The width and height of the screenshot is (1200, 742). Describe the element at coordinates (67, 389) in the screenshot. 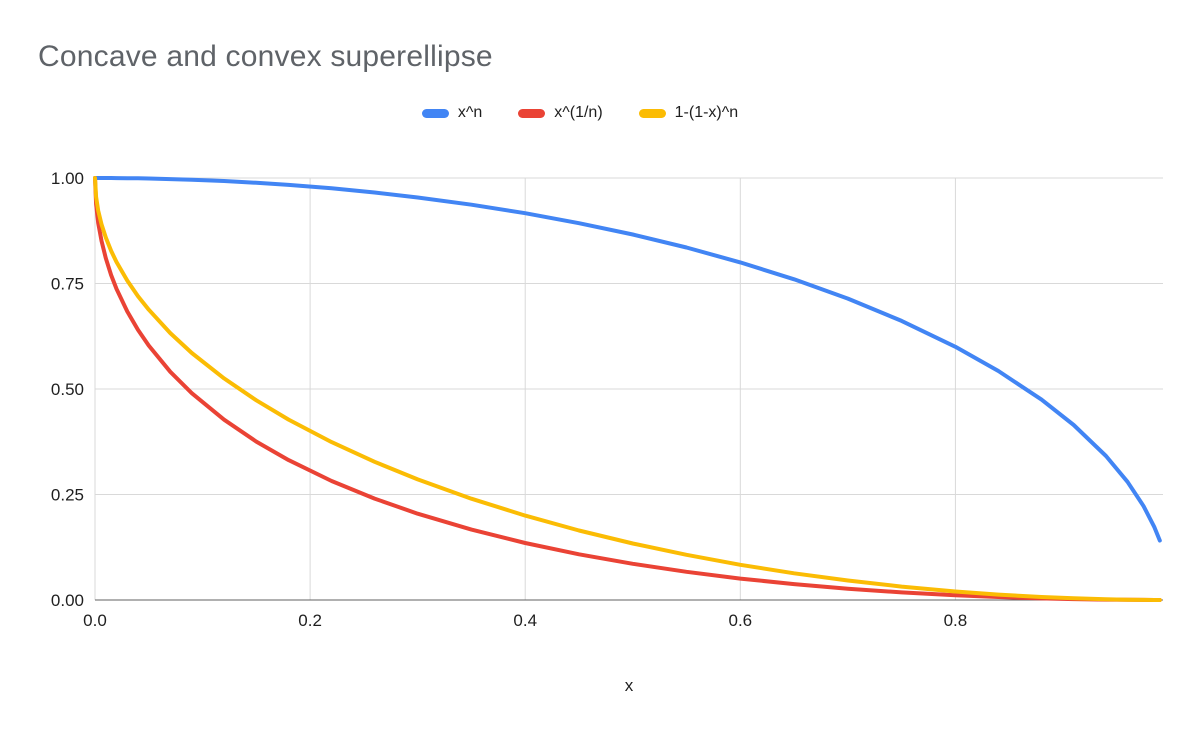

I see `y-tick-label: 0.50` at that location.